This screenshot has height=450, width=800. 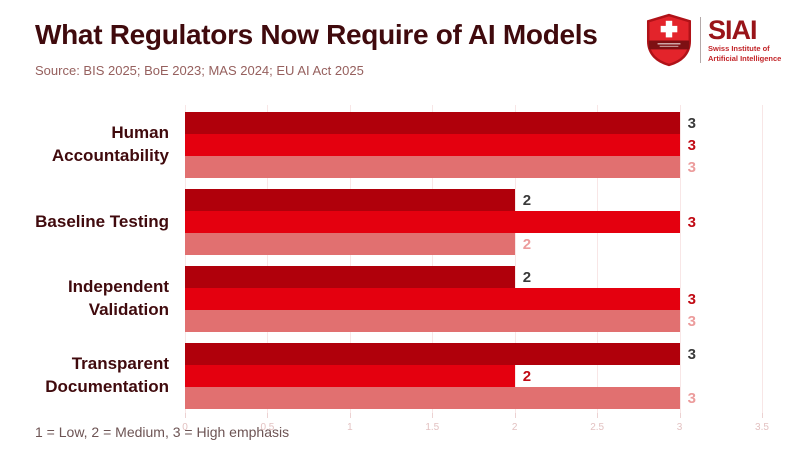 What do you see at coordinates (739, 49) in the screenshot?
I see `logo-subtitle-line1: Swiss Institute of` at bounding box center [739, 49].